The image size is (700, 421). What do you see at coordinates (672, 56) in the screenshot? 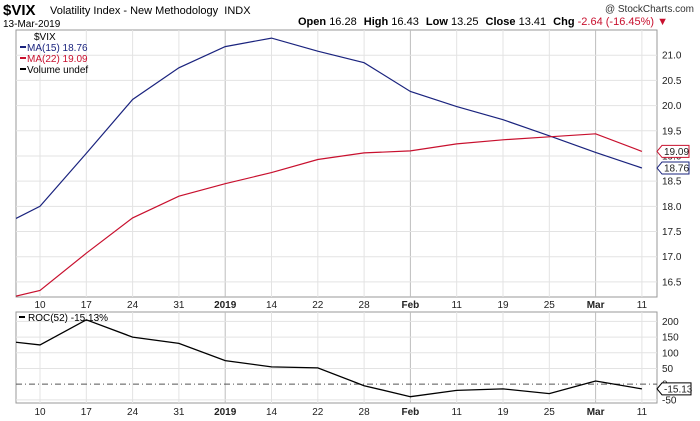
I see `main-y-tick-label: 21.0` at bounding box center [672, 56].